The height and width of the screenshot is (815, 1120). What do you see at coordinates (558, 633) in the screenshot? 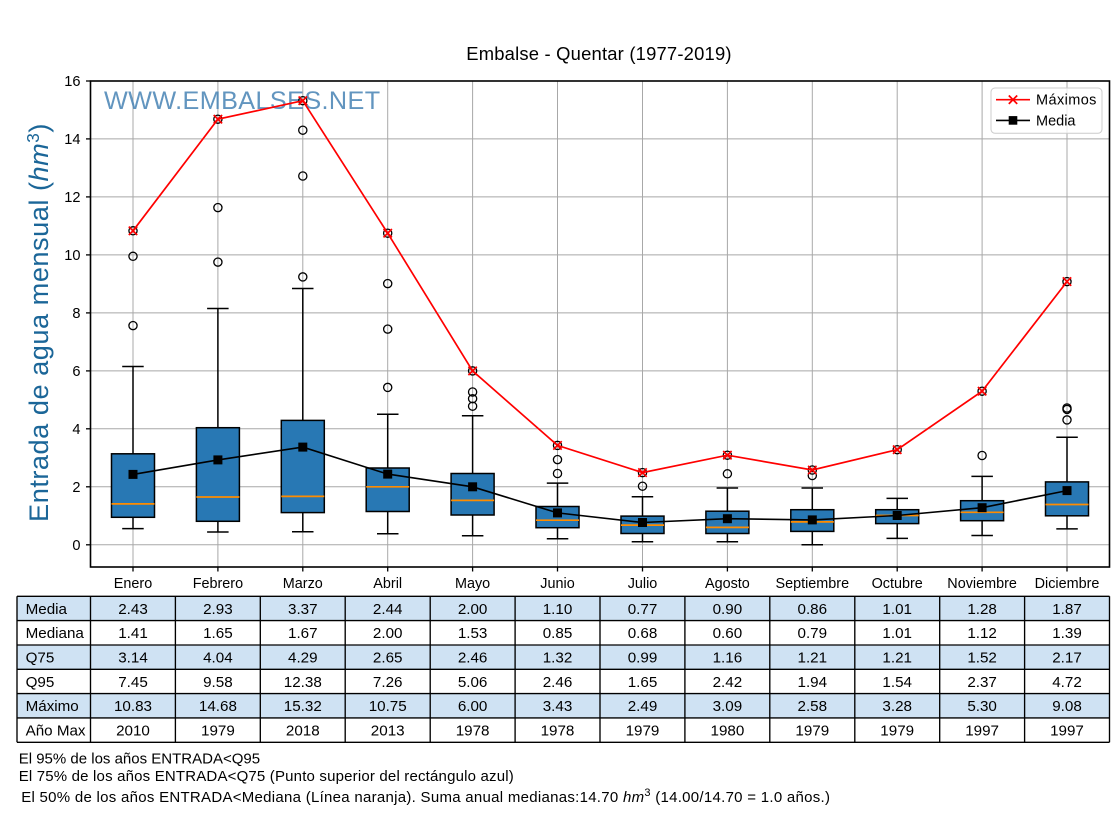
I see `svg-text: 0.85` at bounding box center [558, 633].